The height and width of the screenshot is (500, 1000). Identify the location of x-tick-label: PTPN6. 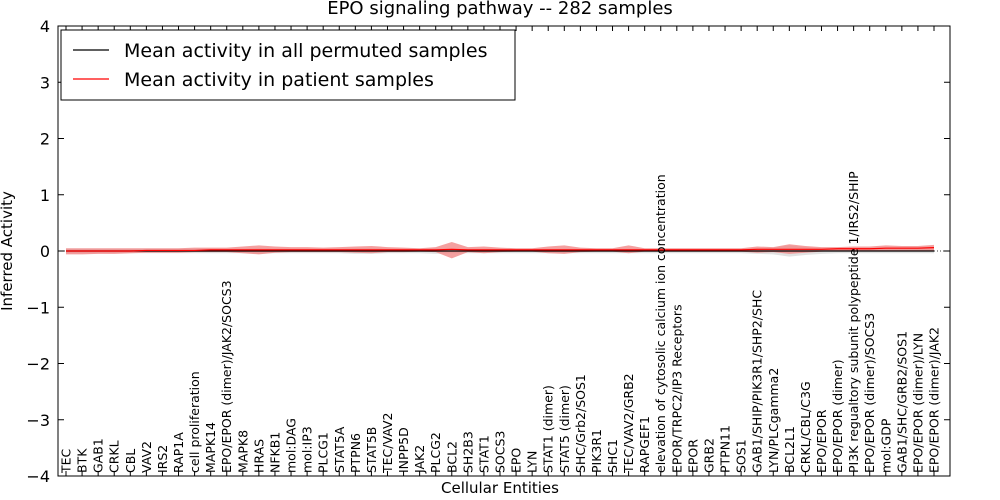
(355, 453).